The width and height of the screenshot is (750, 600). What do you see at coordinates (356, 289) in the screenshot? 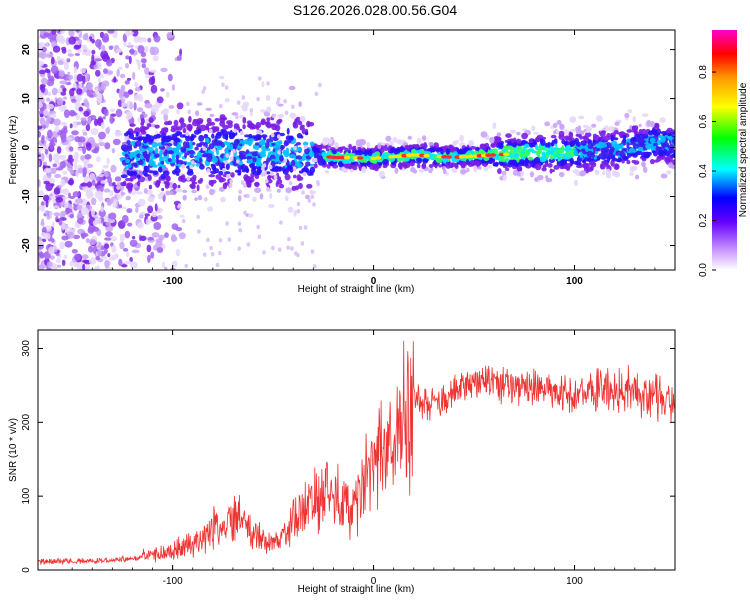
I see `spectrogram-xlabel: Height of straight line (km)` at bounding box center [356, 289].